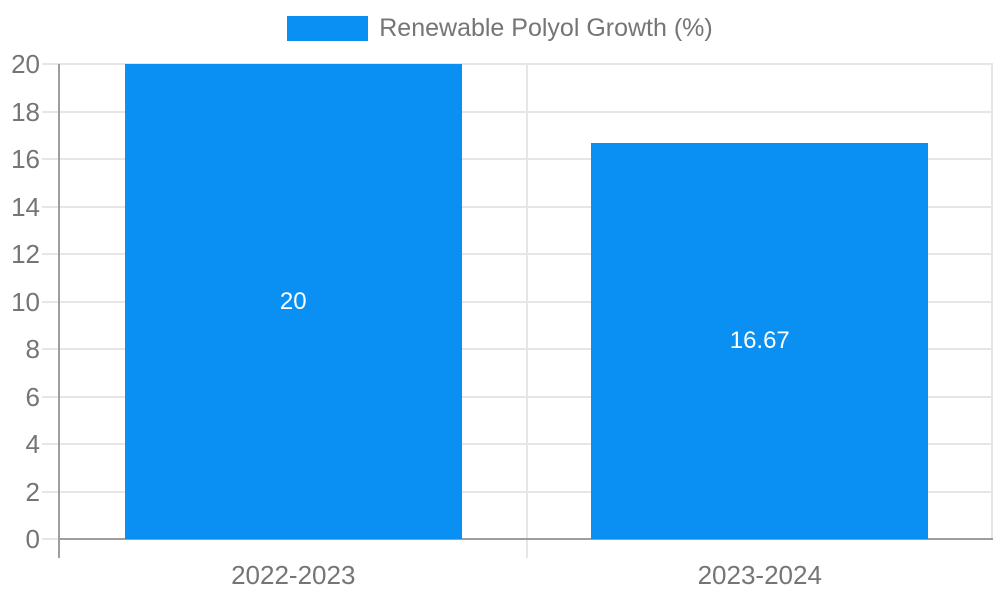 This screenshot has height=600, width=1000. I want to click on x-axis-line, so click(525, 539).